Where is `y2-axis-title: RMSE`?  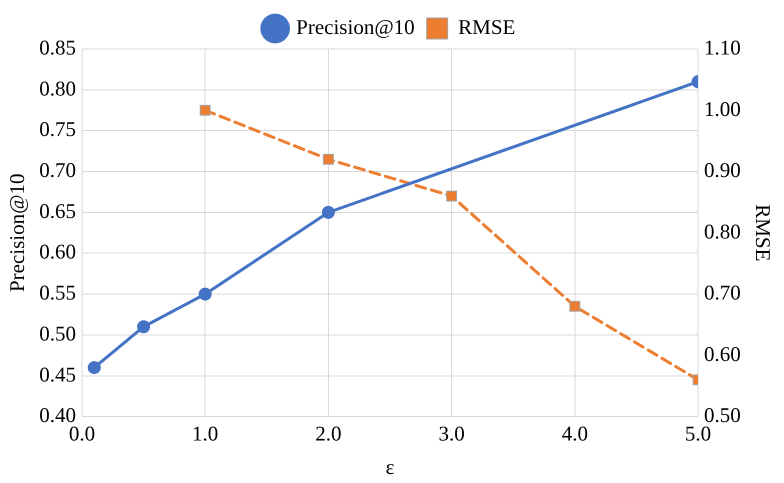 y2-axis-title: RMSE is located at coordinates (762, 233).